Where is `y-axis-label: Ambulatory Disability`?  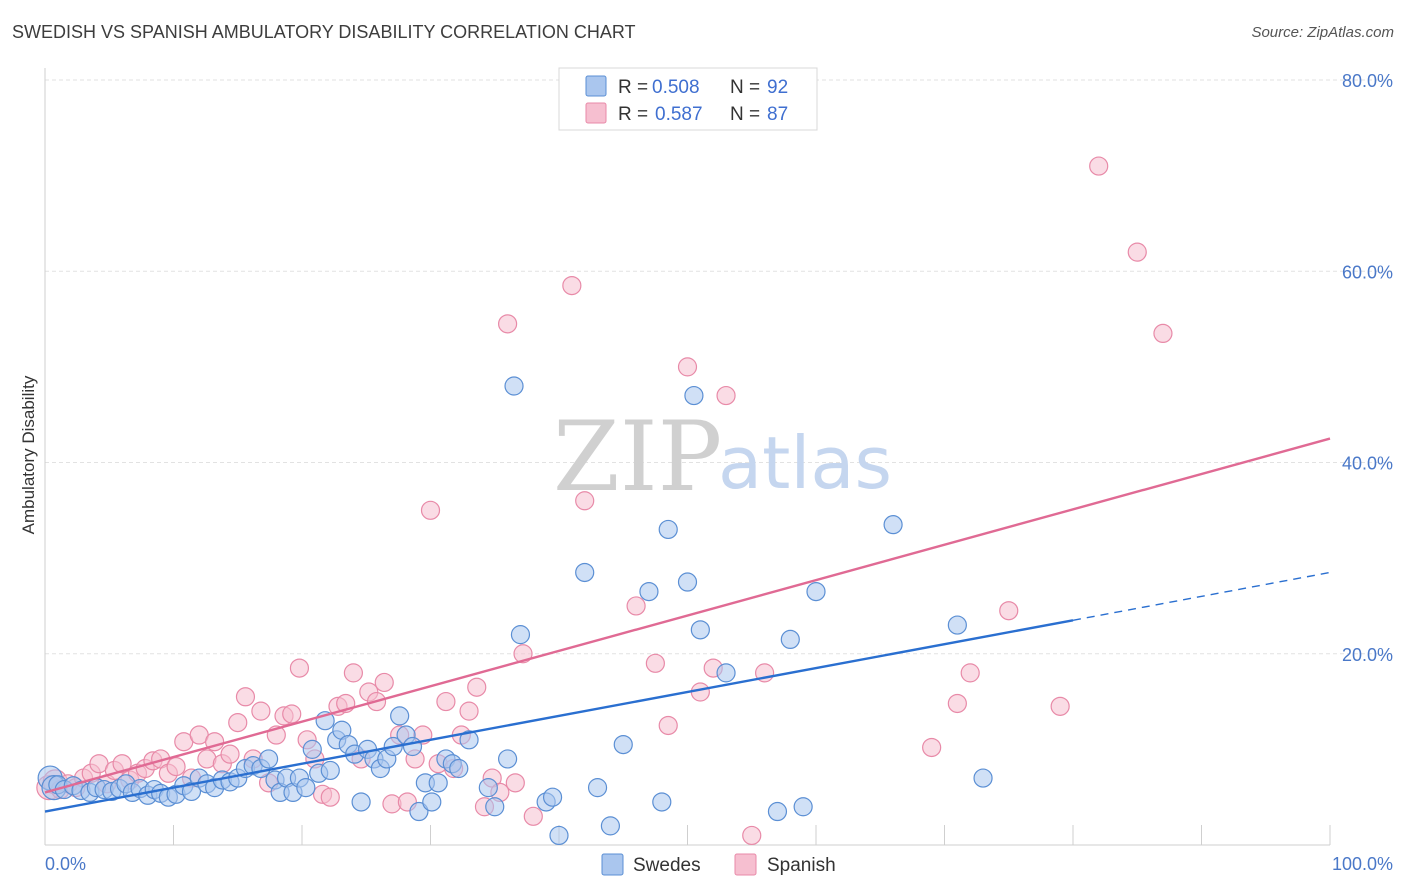
y-axis-label: Ambulatory Disability is located at coordinates (28, 454).